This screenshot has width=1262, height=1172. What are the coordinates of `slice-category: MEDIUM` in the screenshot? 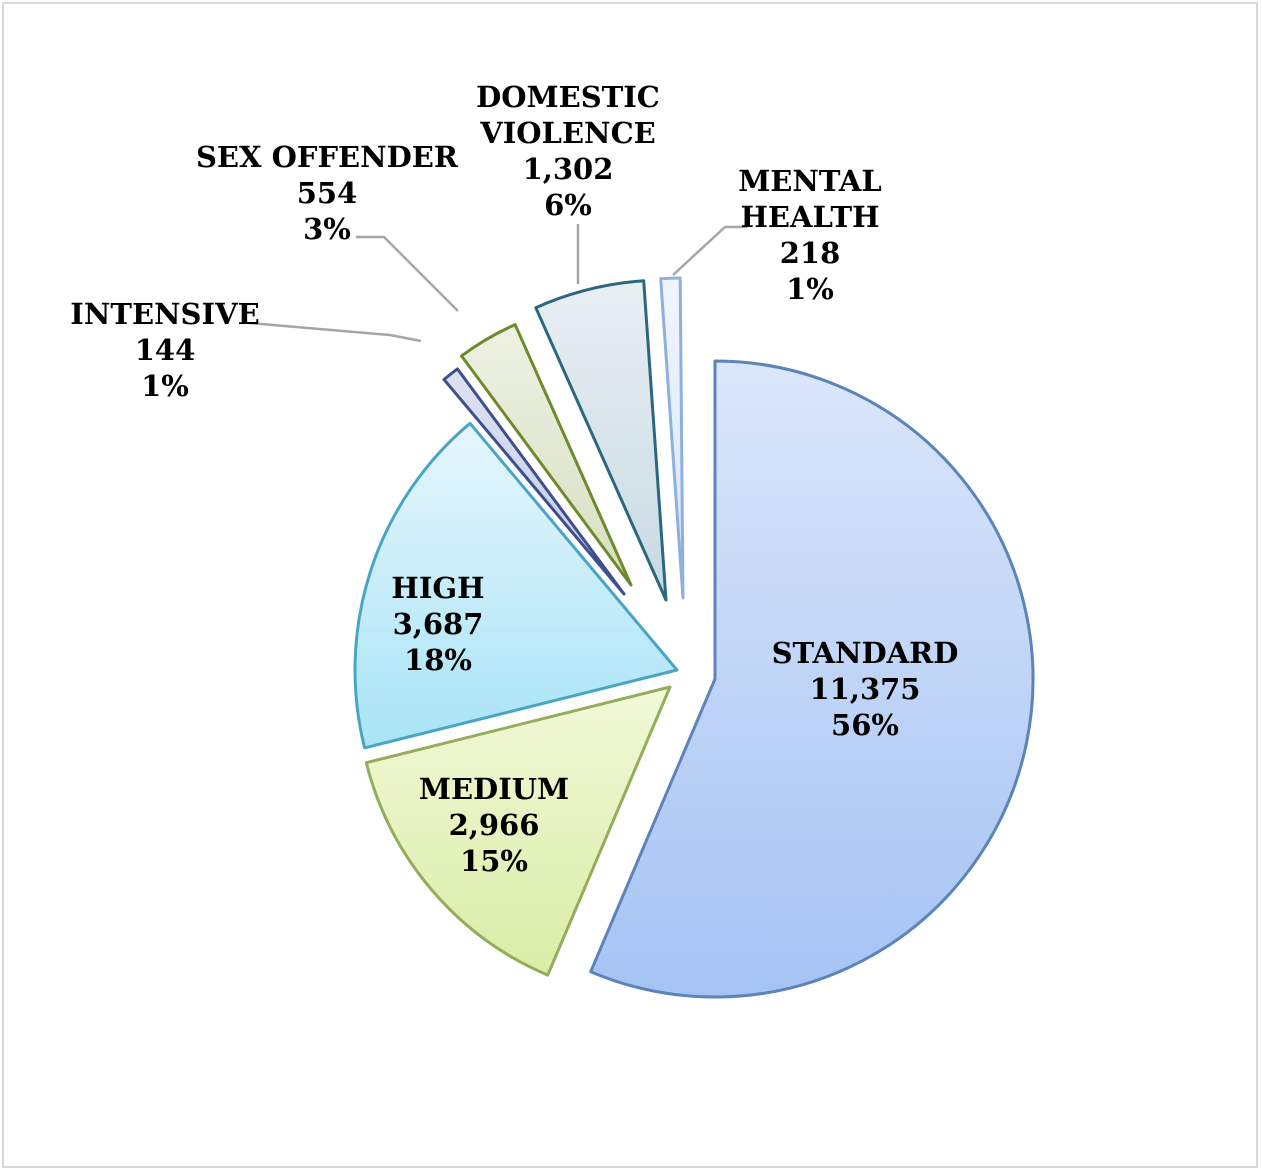 It's located at (494, 789).